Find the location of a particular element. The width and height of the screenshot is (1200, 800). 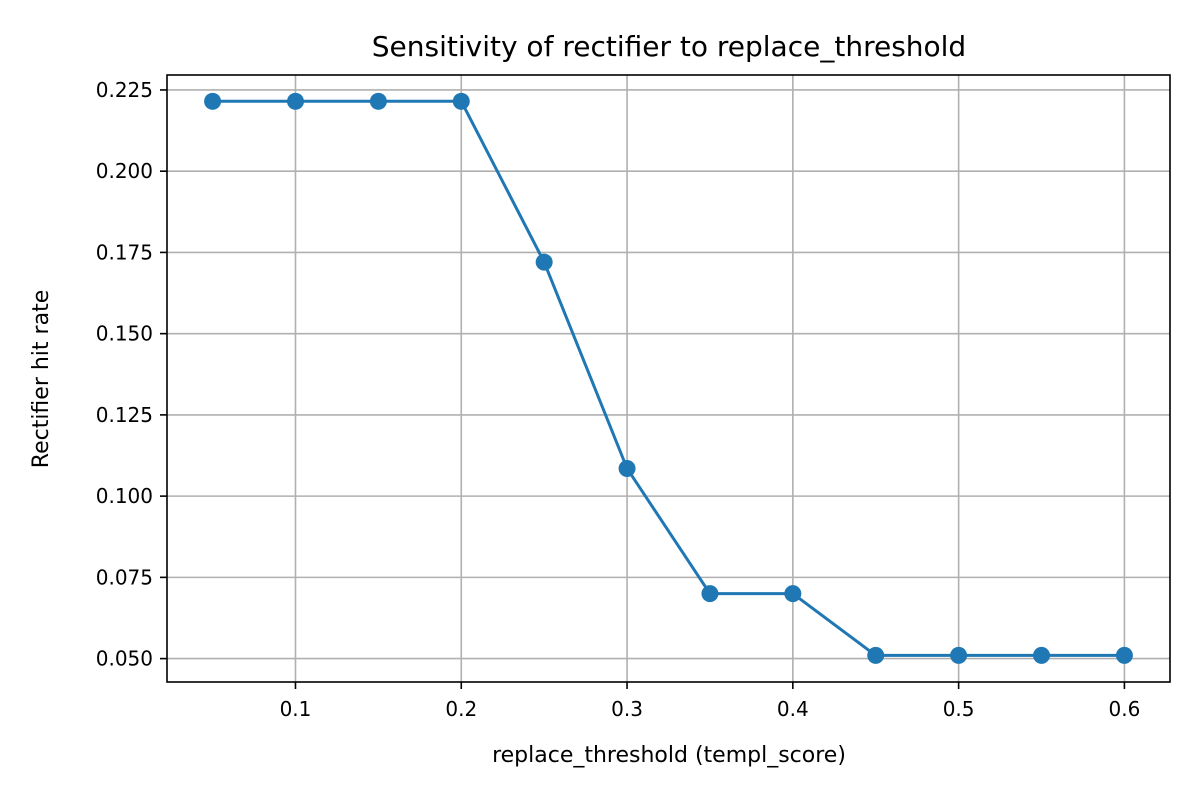

y-tick-label: 0.175 is located at coordinates (124, 252).